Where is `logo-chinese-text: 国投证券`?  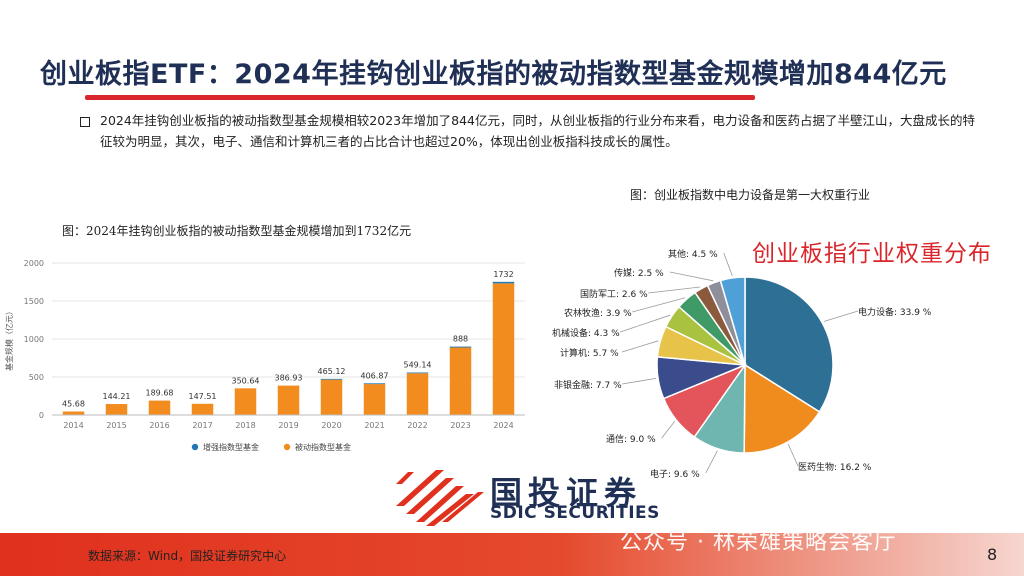 logo-chinese-text: 国投证券 is located at coordinates (566, 493).